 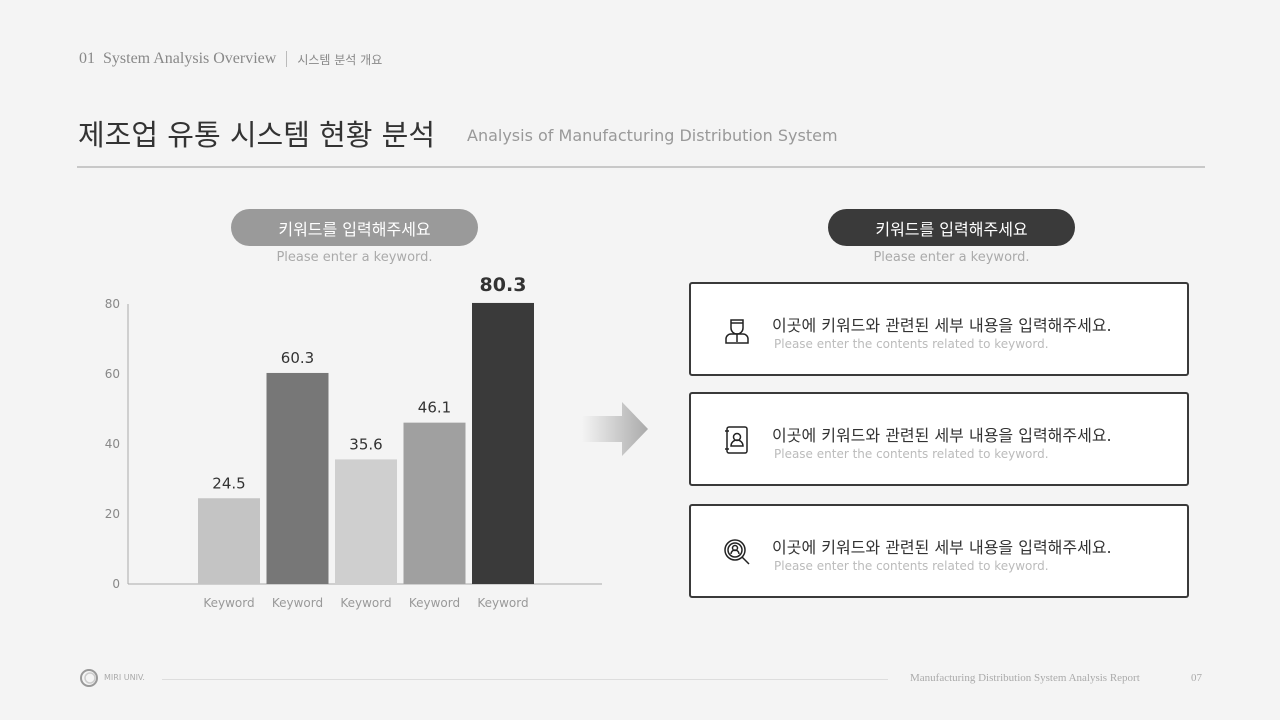 I want to click on right-keyword-sub: Please enter a keyword., so click(x=951, y=257).